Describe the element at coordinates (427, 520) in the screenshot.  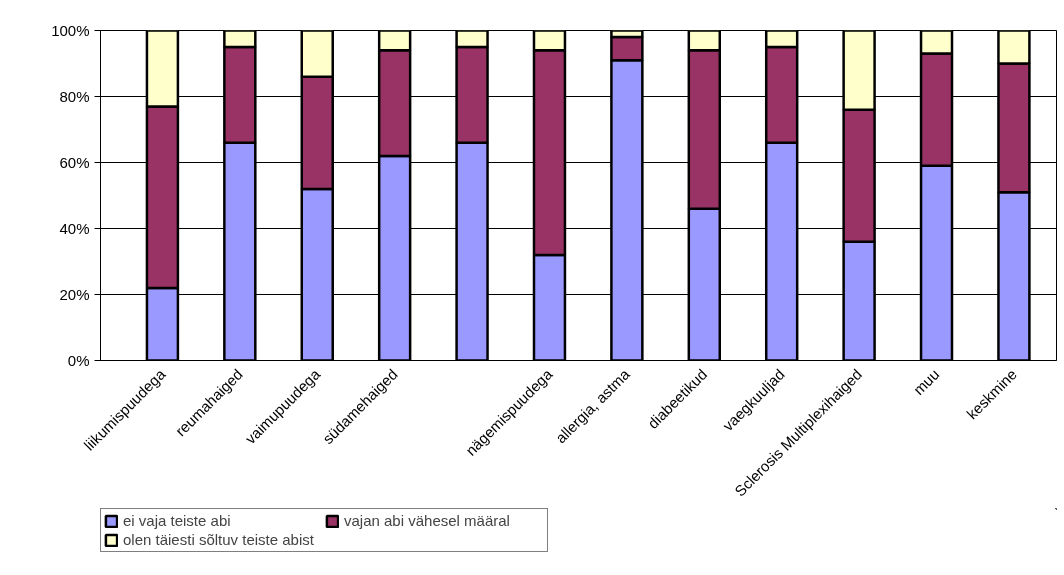
I see `legend-label: vajan abi vähesel määral` at that location.